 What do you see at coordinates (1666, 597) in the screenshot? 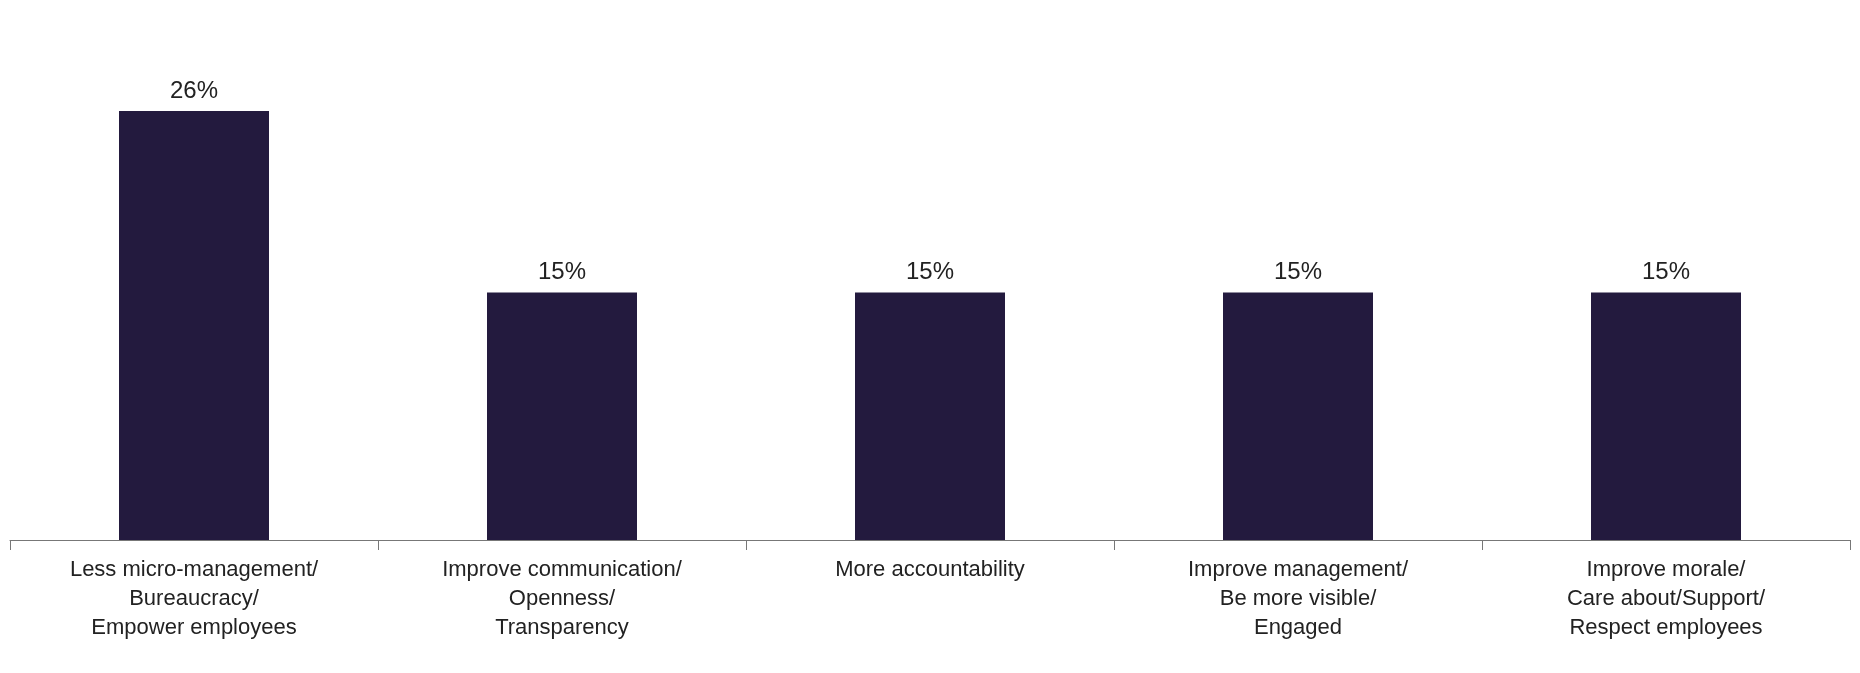
I see `x-tick-label: Improve morale/ Care about/Support/ Respect employees` at bounding box center [1666, 597].